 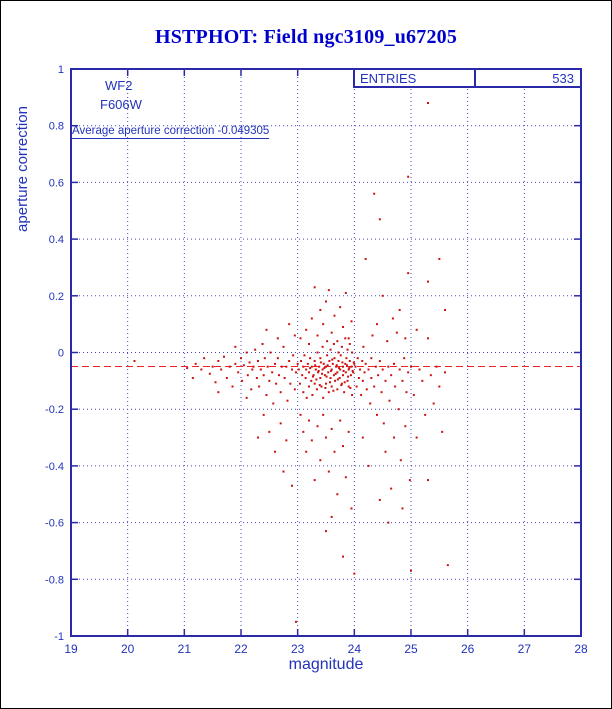 What do you see at coordinates (525, 649) in the screenshot?
I see `x-tick-label: 27` at bounding box center [525, 649].